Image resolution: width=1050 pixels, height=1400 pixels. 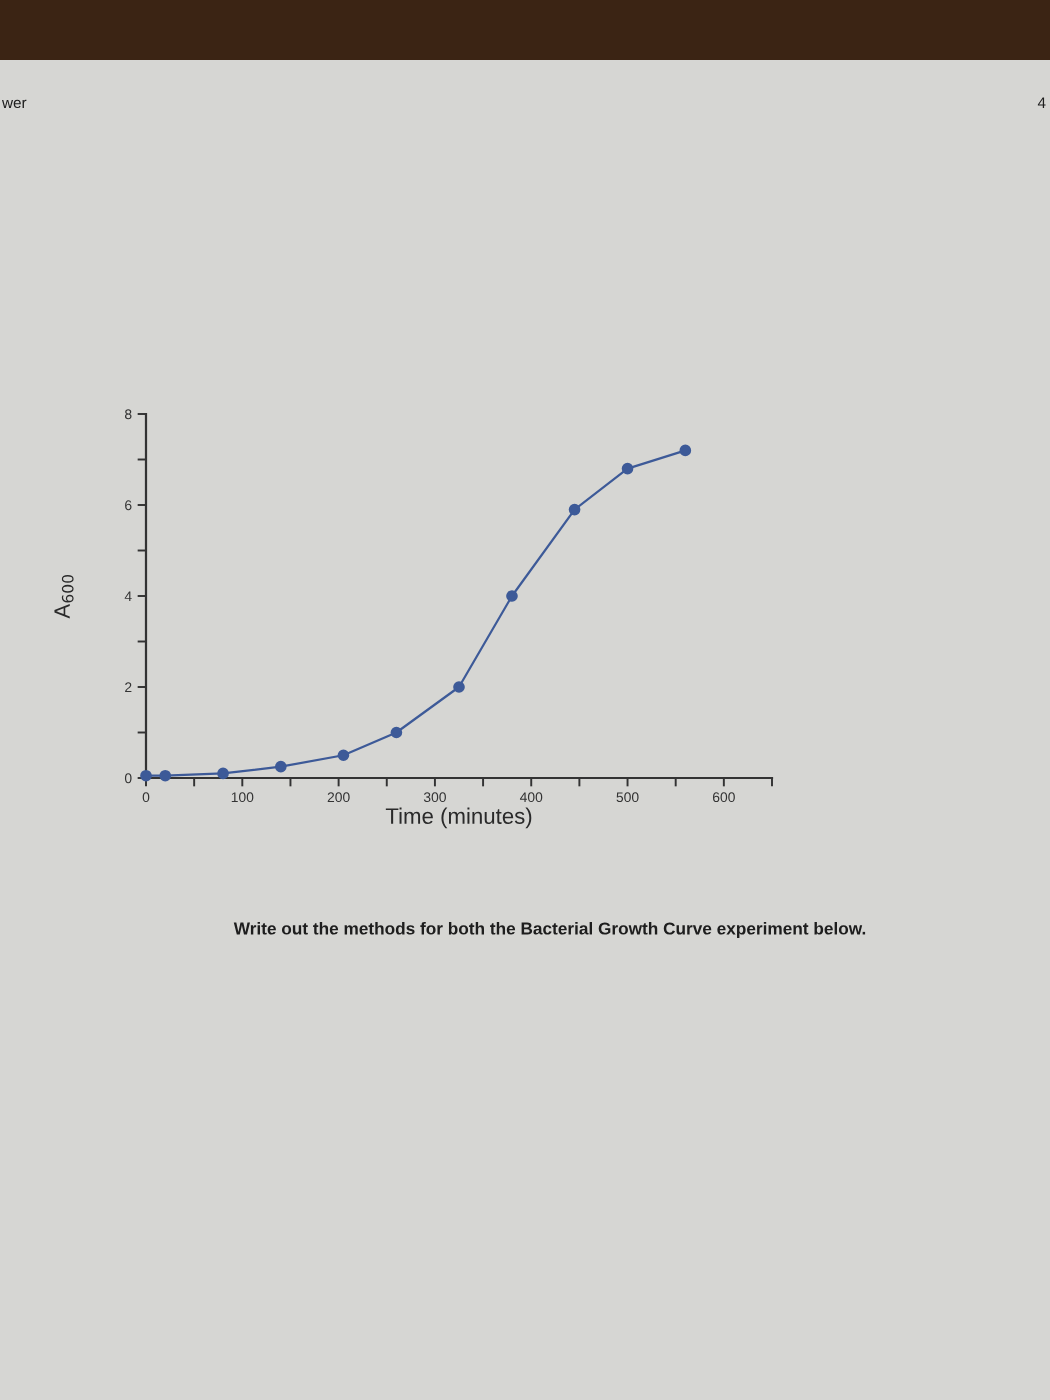 What do you see at coordinates (549, 930) in the screenshot?
I see `text: Write out the methods for both the Bacterial Growth Curve experiment below.` at bounding box center [549, 930].